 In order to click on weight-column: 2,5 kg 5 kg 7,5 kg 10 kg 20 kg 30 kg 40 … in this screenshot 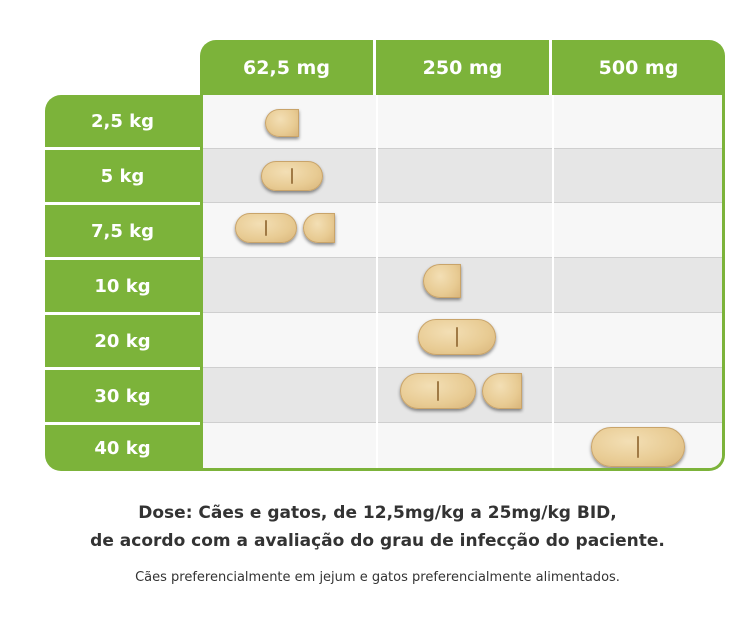, I will do `click(122, 283)`.